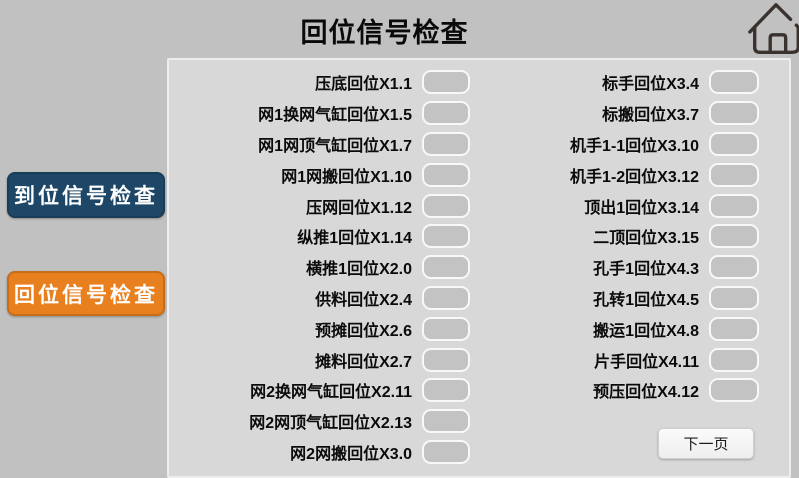  I want to click on signal-label: 预摊回位X2.6, so click(363, 331).